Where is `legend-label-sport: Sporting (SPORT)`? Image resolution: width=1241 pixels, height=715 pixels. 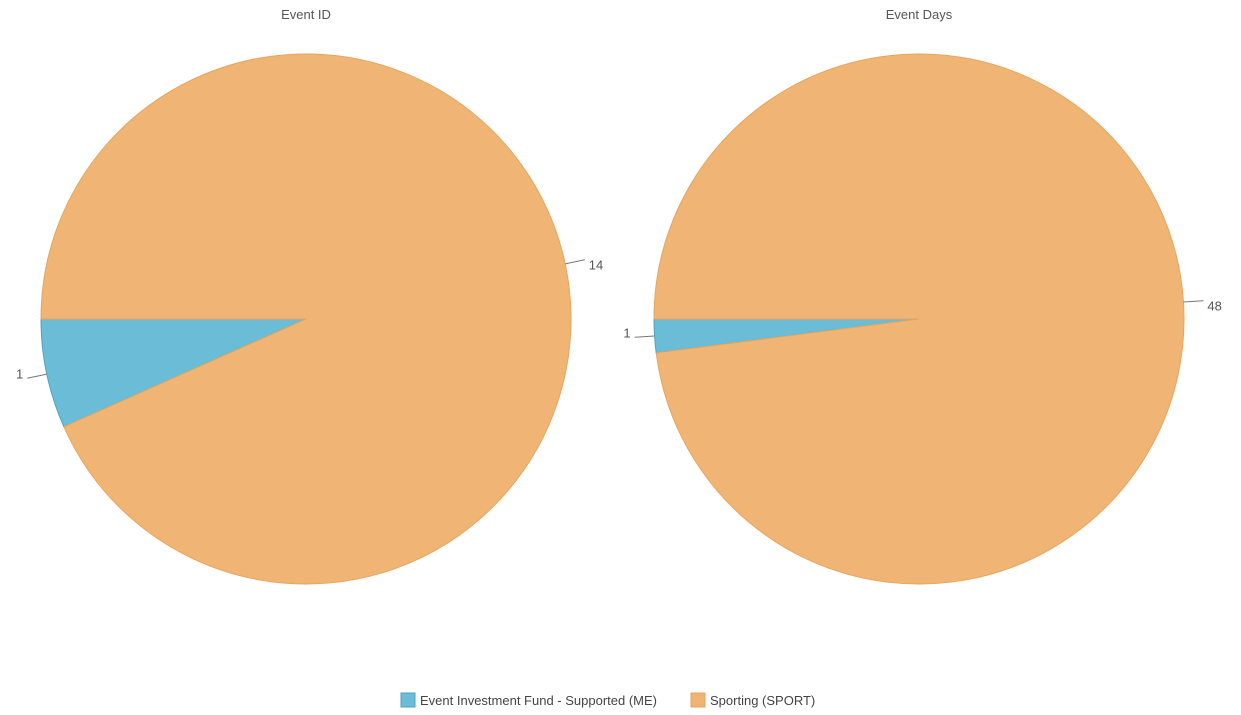 legend-label-sport: Sporting (SPORT) is located at coordinates (762, 700).